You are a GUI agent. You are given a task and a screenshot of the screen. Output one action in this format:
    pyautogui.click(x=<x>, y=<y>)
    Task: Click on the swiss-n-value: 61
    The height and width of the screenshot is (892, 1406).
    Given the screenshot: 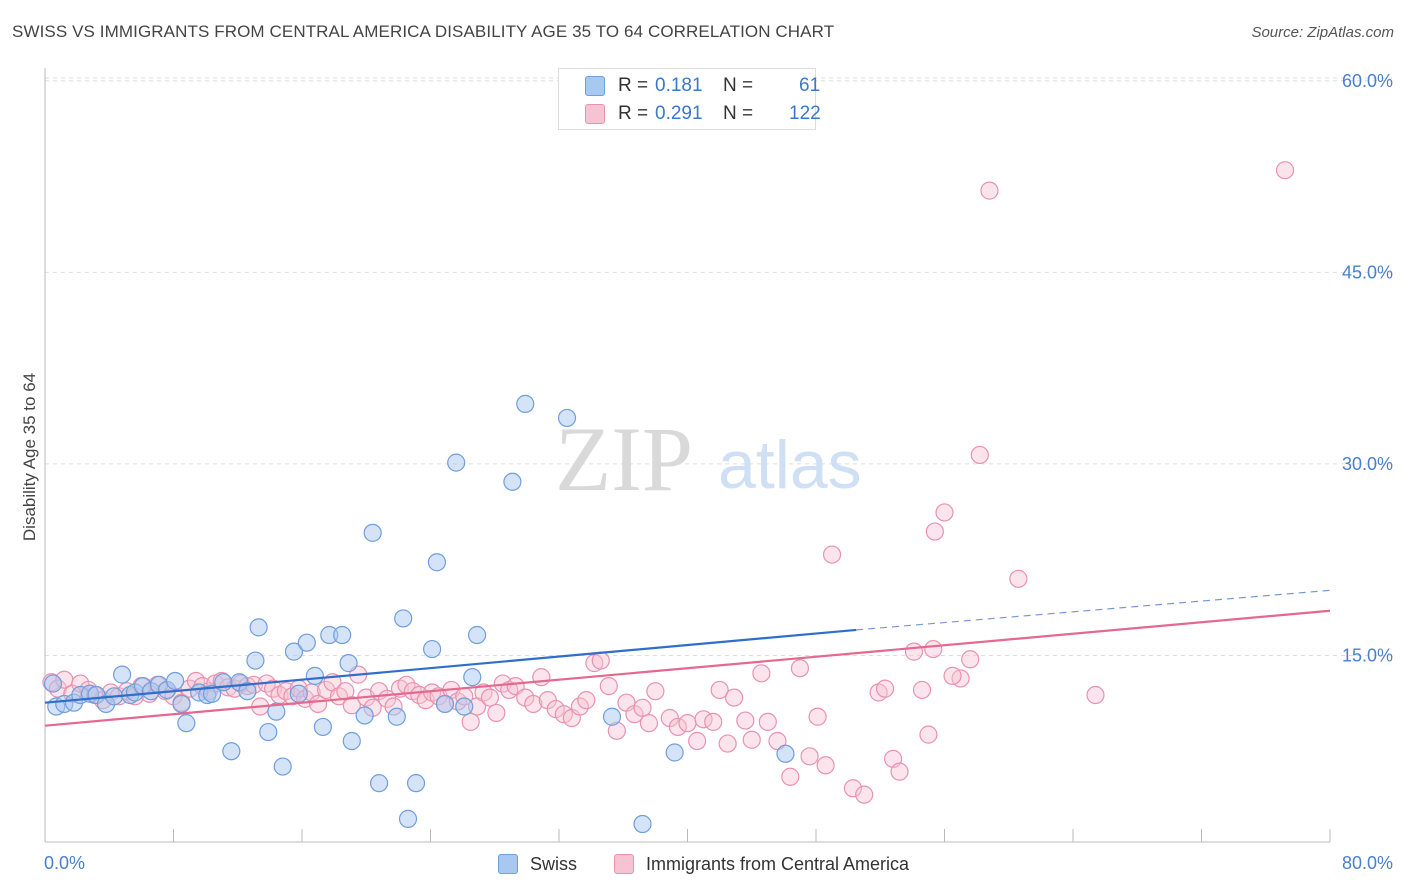 What is the action you would take?
    pyautogui.click(x=810, y=85)
    